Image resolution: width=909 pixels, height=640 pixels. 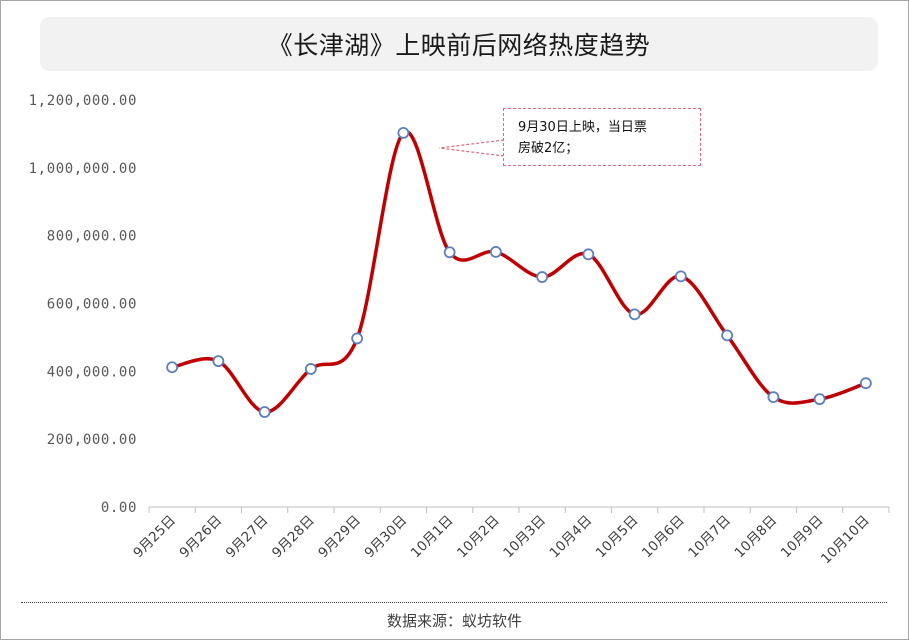 What do you see at coordinates (339, 537) in the screenshot?
I see `x-tick-label: 9月29日` at bounding box center [339, 537].